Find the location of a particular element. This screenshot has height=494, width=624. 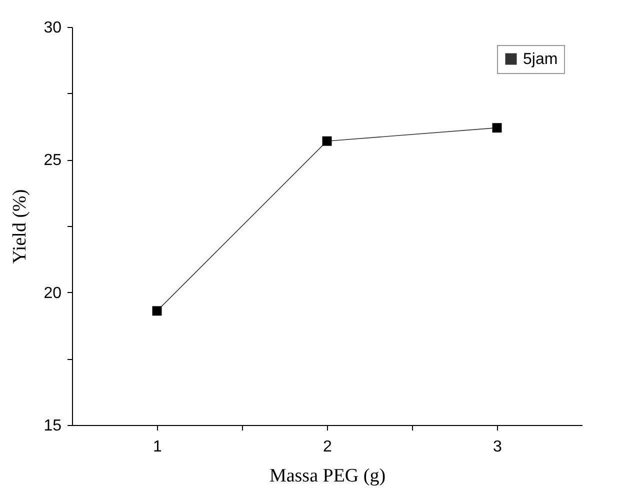

y-tick-label: 20 is located at coordinates (53, 293).